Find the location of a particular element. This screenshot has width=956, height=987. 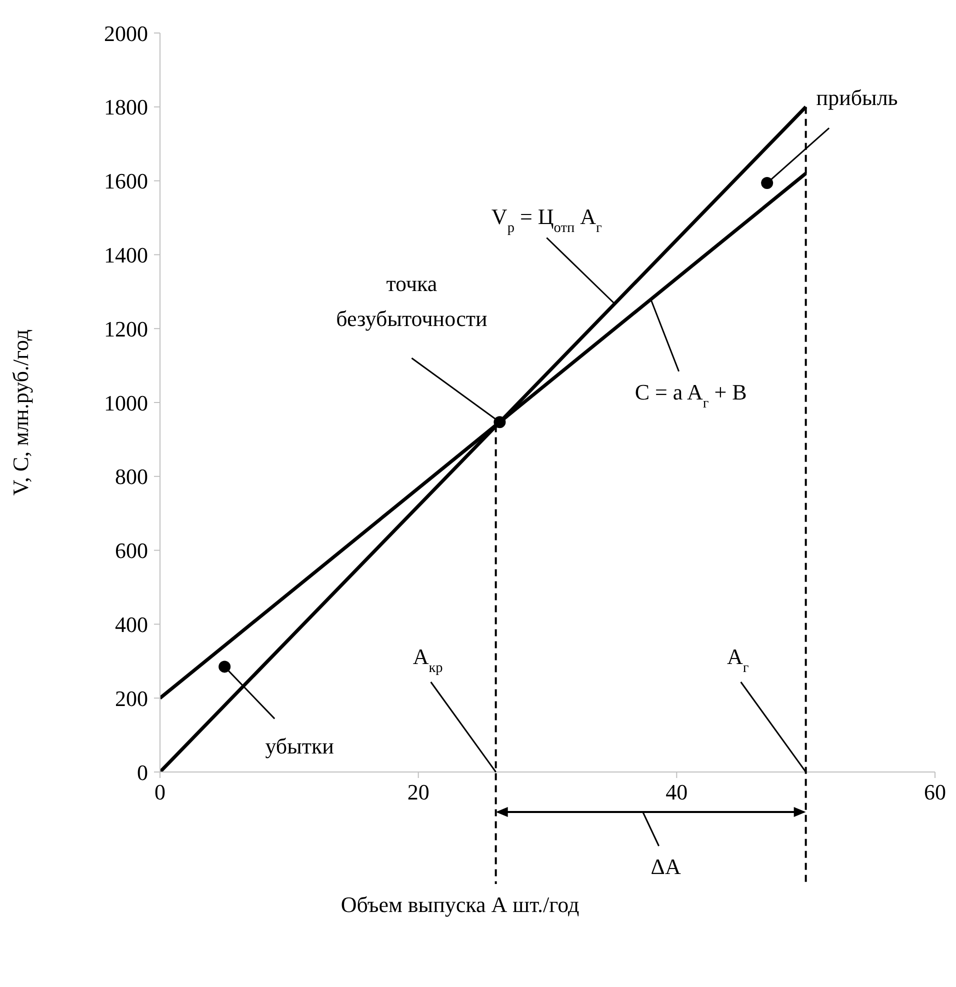

y-tick-label: 1200 is located at coordinates (126, 329).